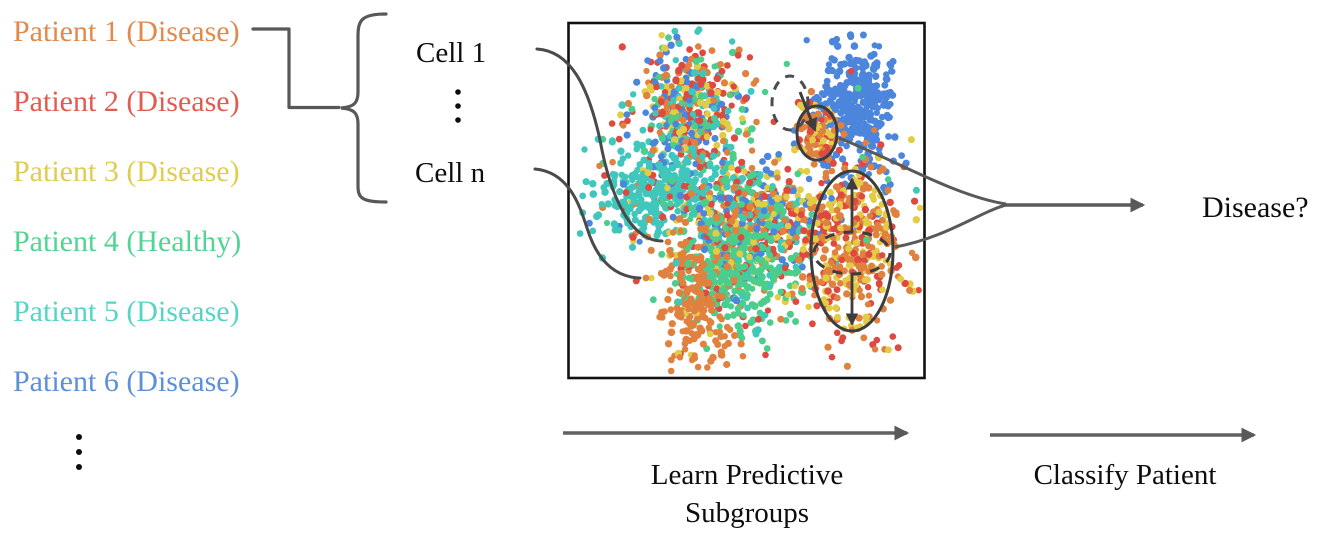  I want to click on subgroup2-output-curve, so click(950, 226).